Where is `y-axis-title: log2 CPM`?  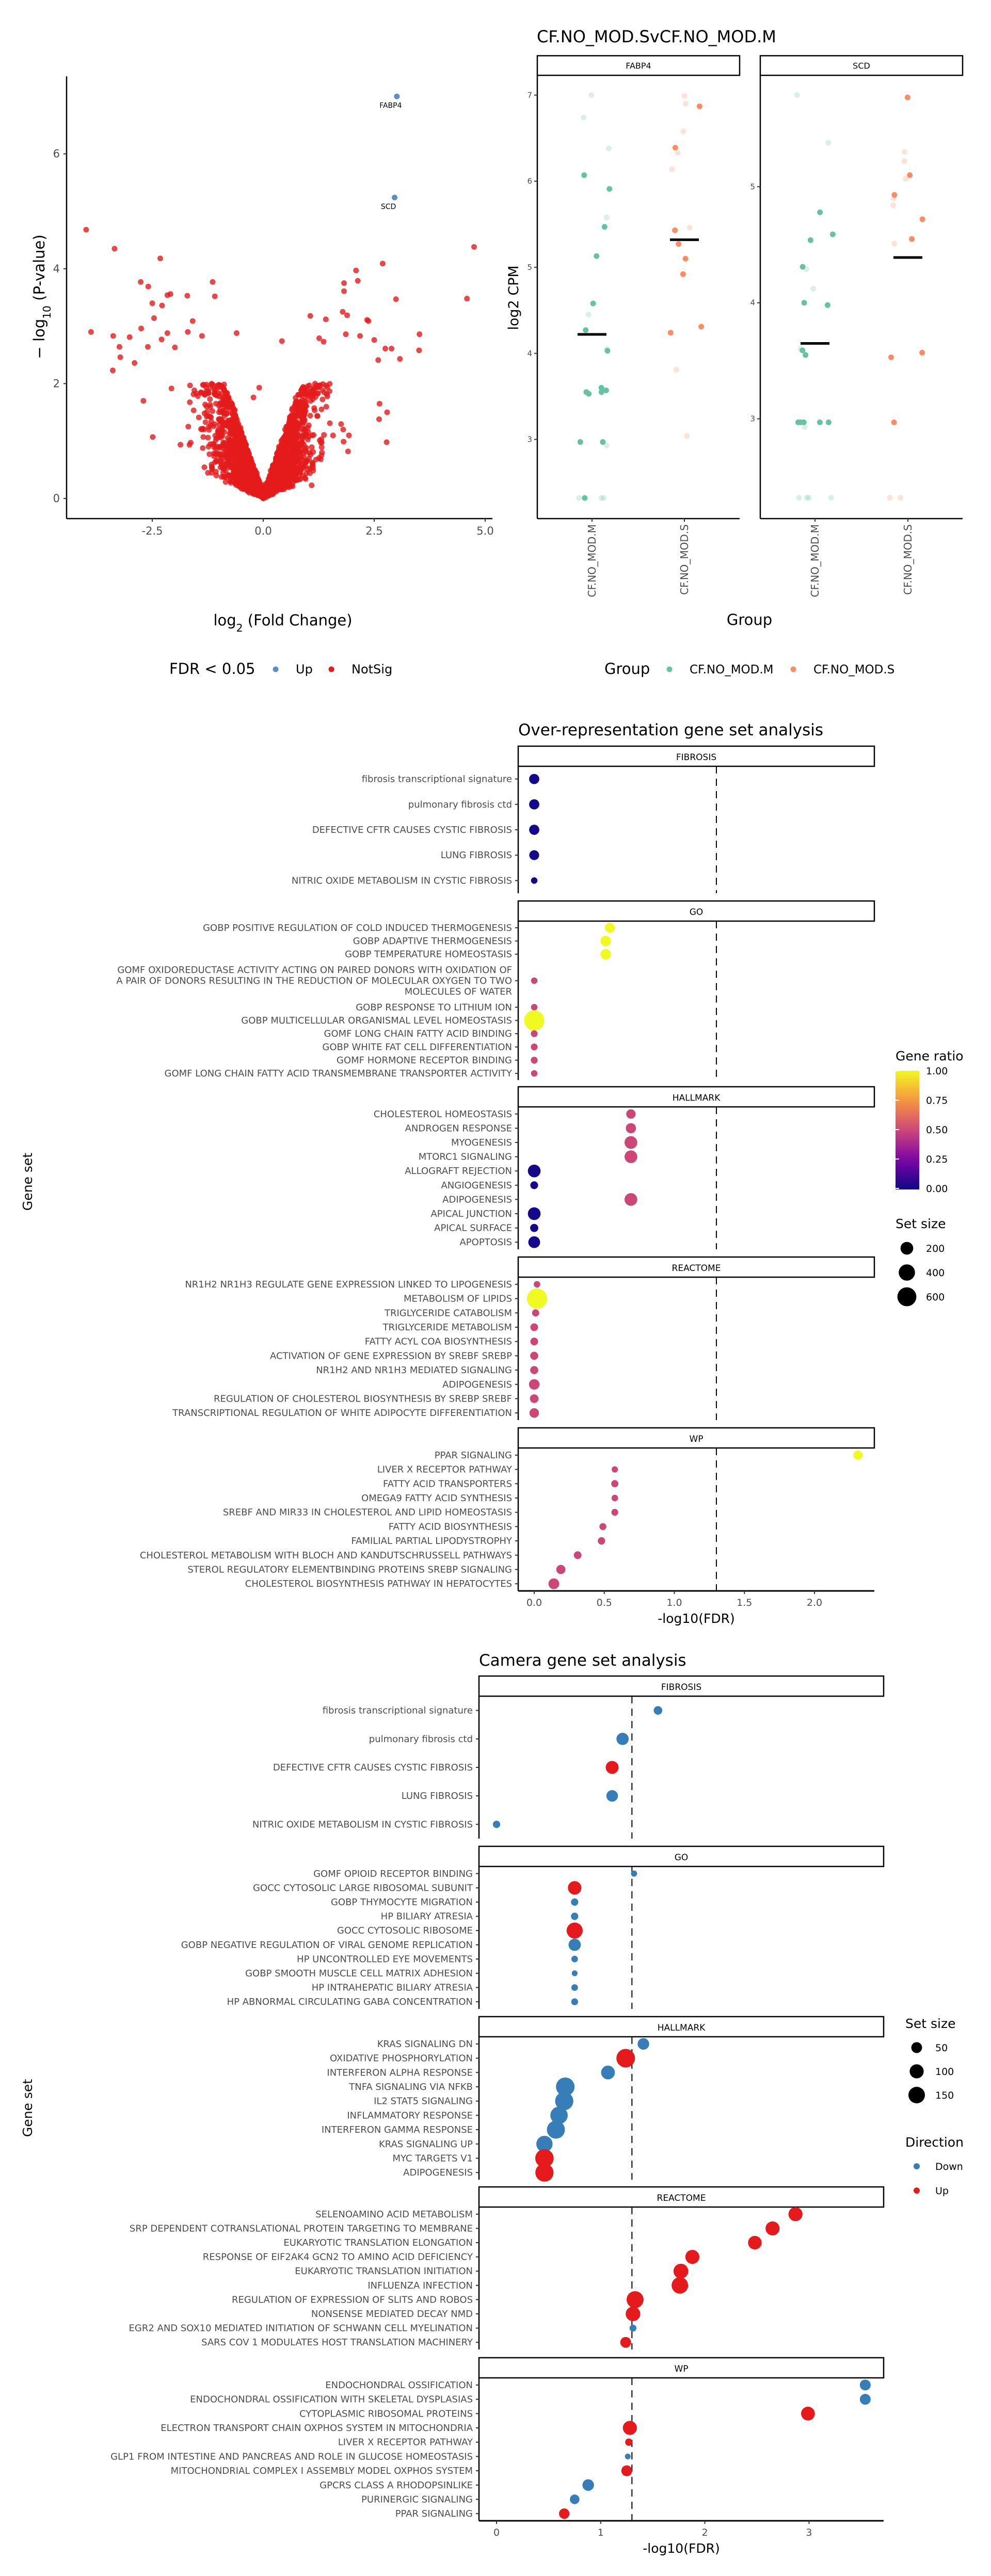
y-axis-title: log2 CPM is located at coordinates (514, 298).